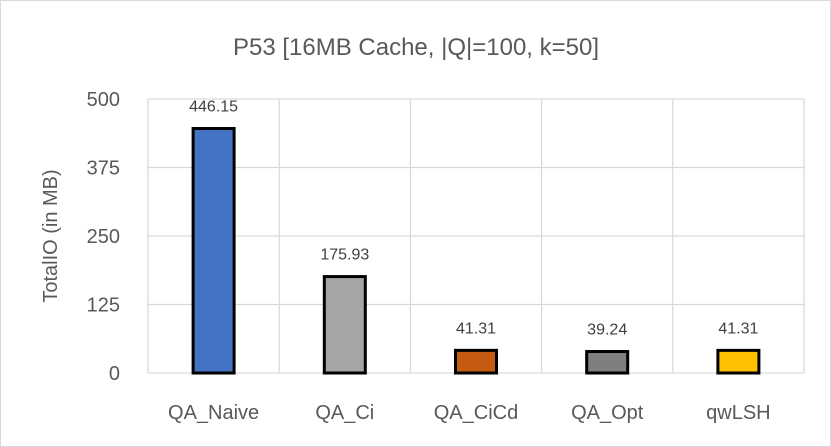 The image size is (831, 447). Describe the element at coordinates (344, 255) in the screenshot. I see `data-label: 175.93` at that location.